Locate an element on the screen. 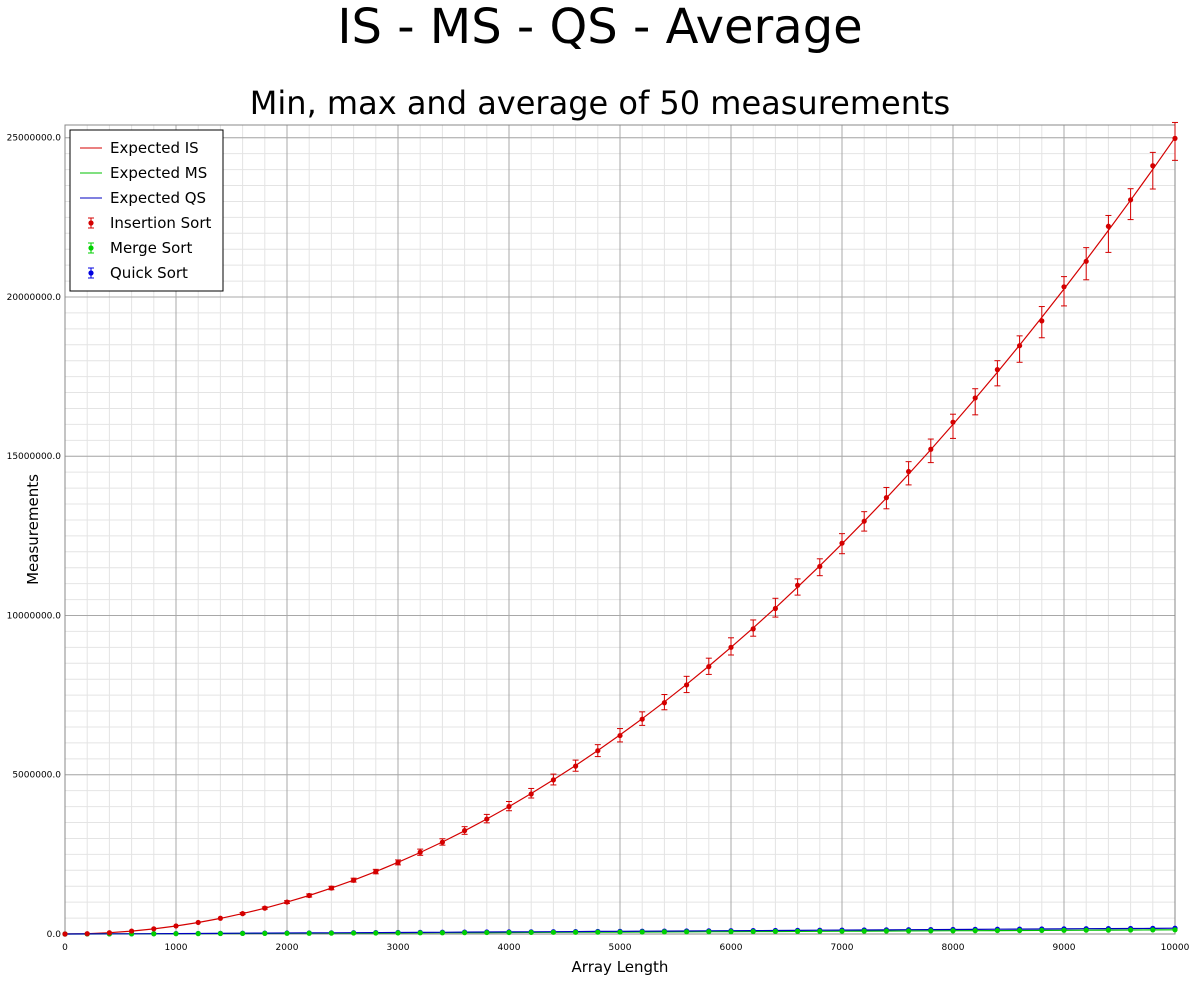 This screenshot has width=1200, height=1000. y-tick-label: 20000000.0 is located at coordinates (34, 298).